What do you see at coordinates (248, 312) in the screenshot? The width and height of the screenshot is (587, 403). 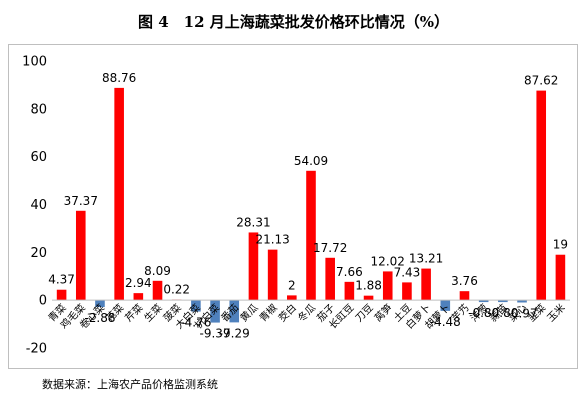 I see `category-label: 黄瓜` at bounding box center [248, 312].